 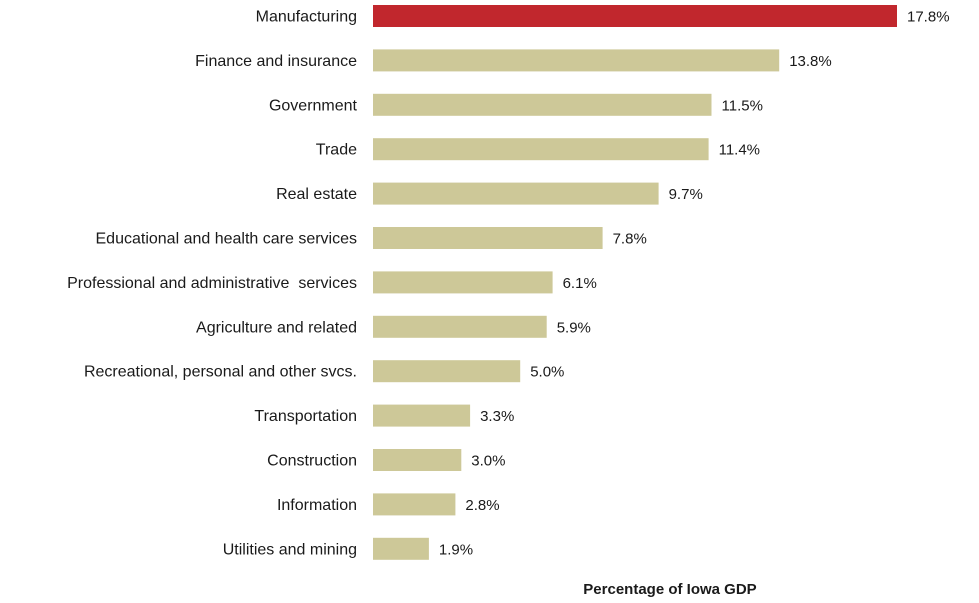 What do you see at coordinates (580, 283) in the screenshot?
I see `value-label: 6.1%` at bounding box center [580, 283].